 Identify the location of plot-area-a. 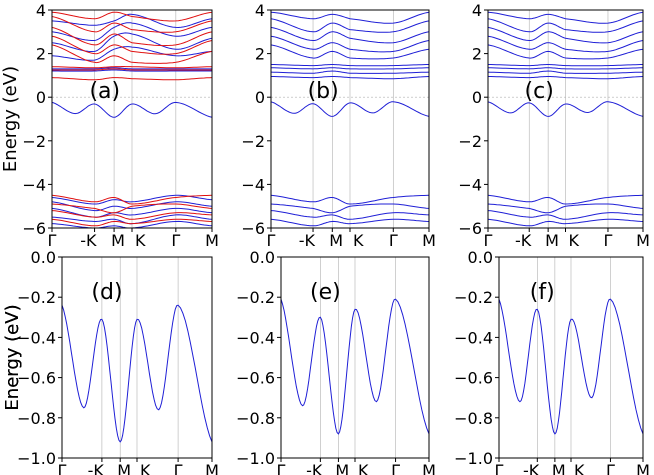
(132, 119).